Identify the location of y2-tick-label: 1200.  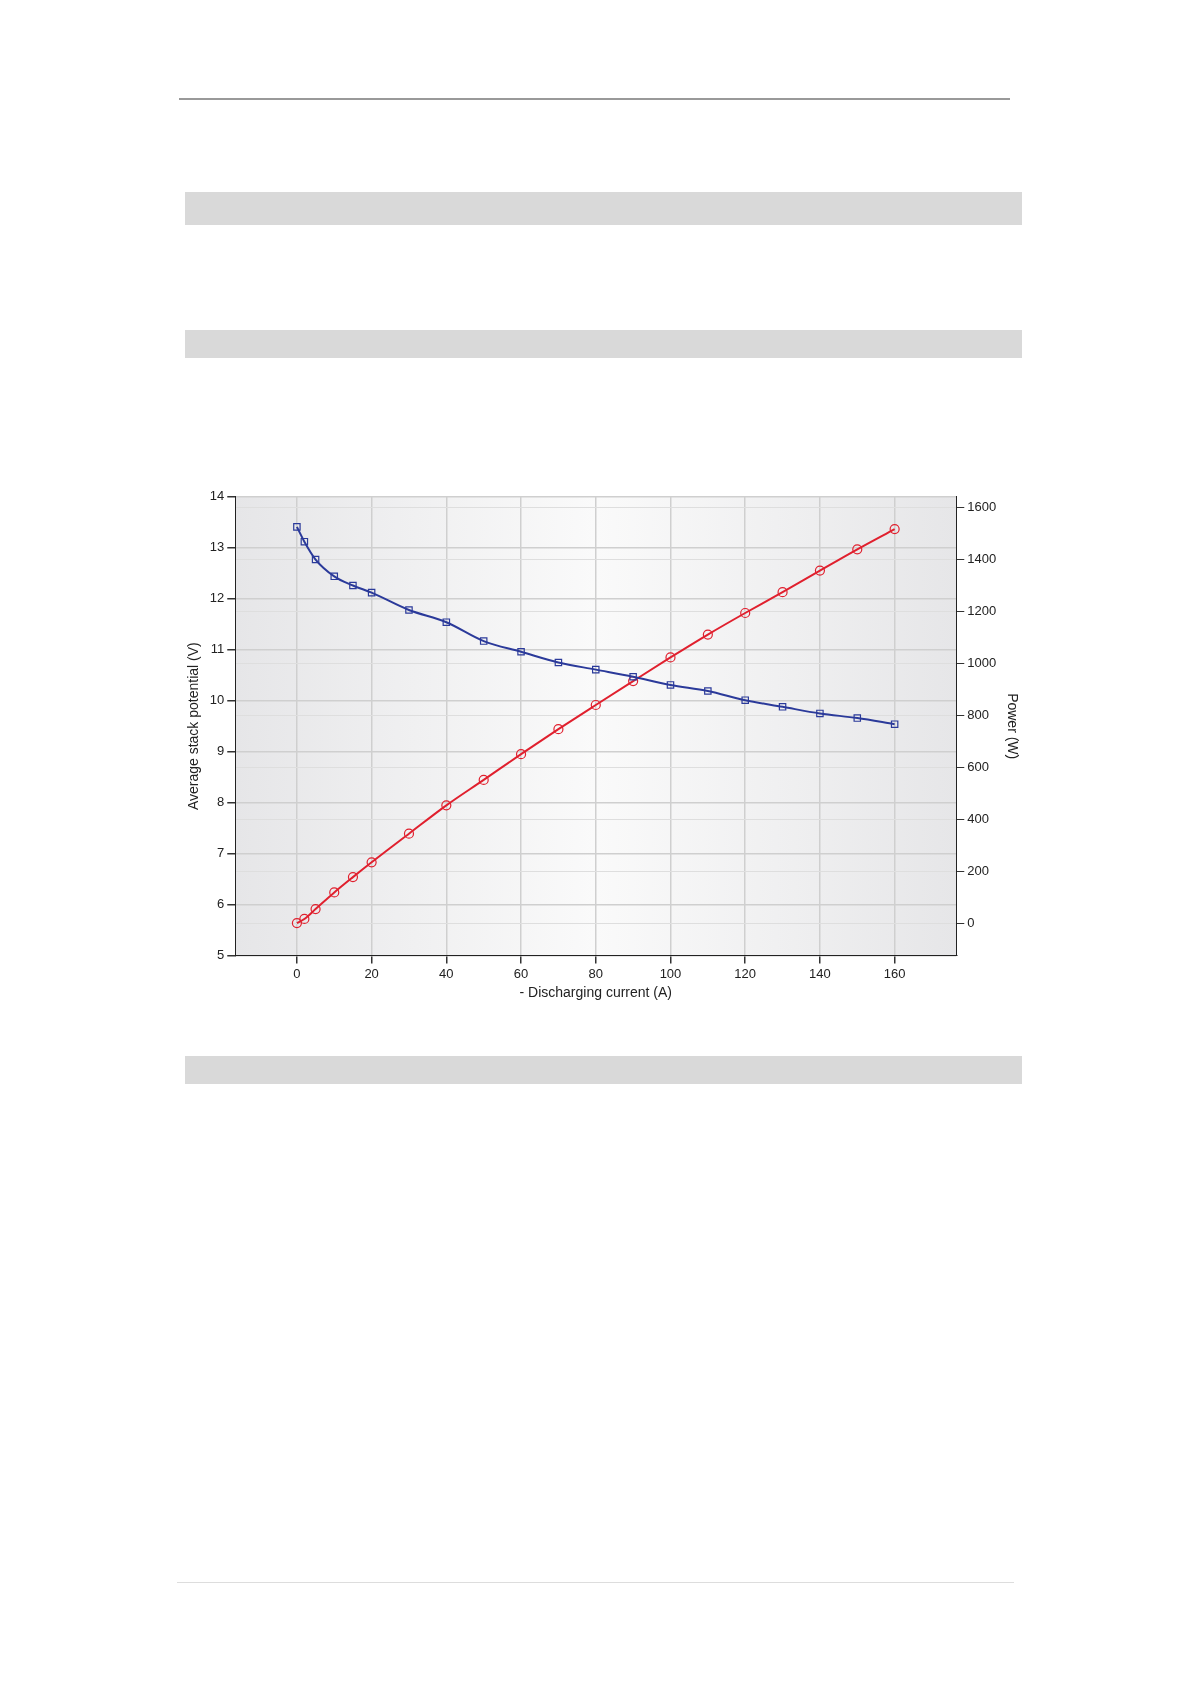
(982, 610).